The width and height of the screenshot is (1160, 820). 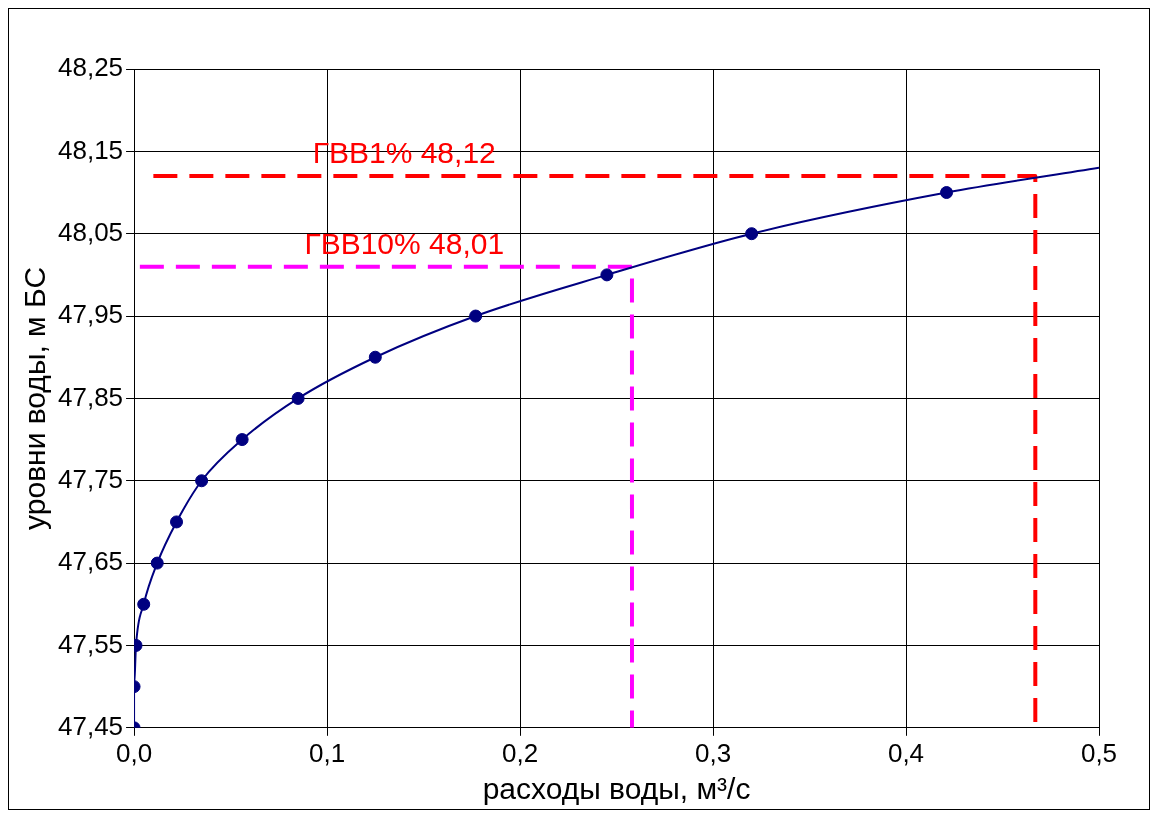 I want to click on y-axis-title: уровни воды, м БС, so click(x=35, y=398).